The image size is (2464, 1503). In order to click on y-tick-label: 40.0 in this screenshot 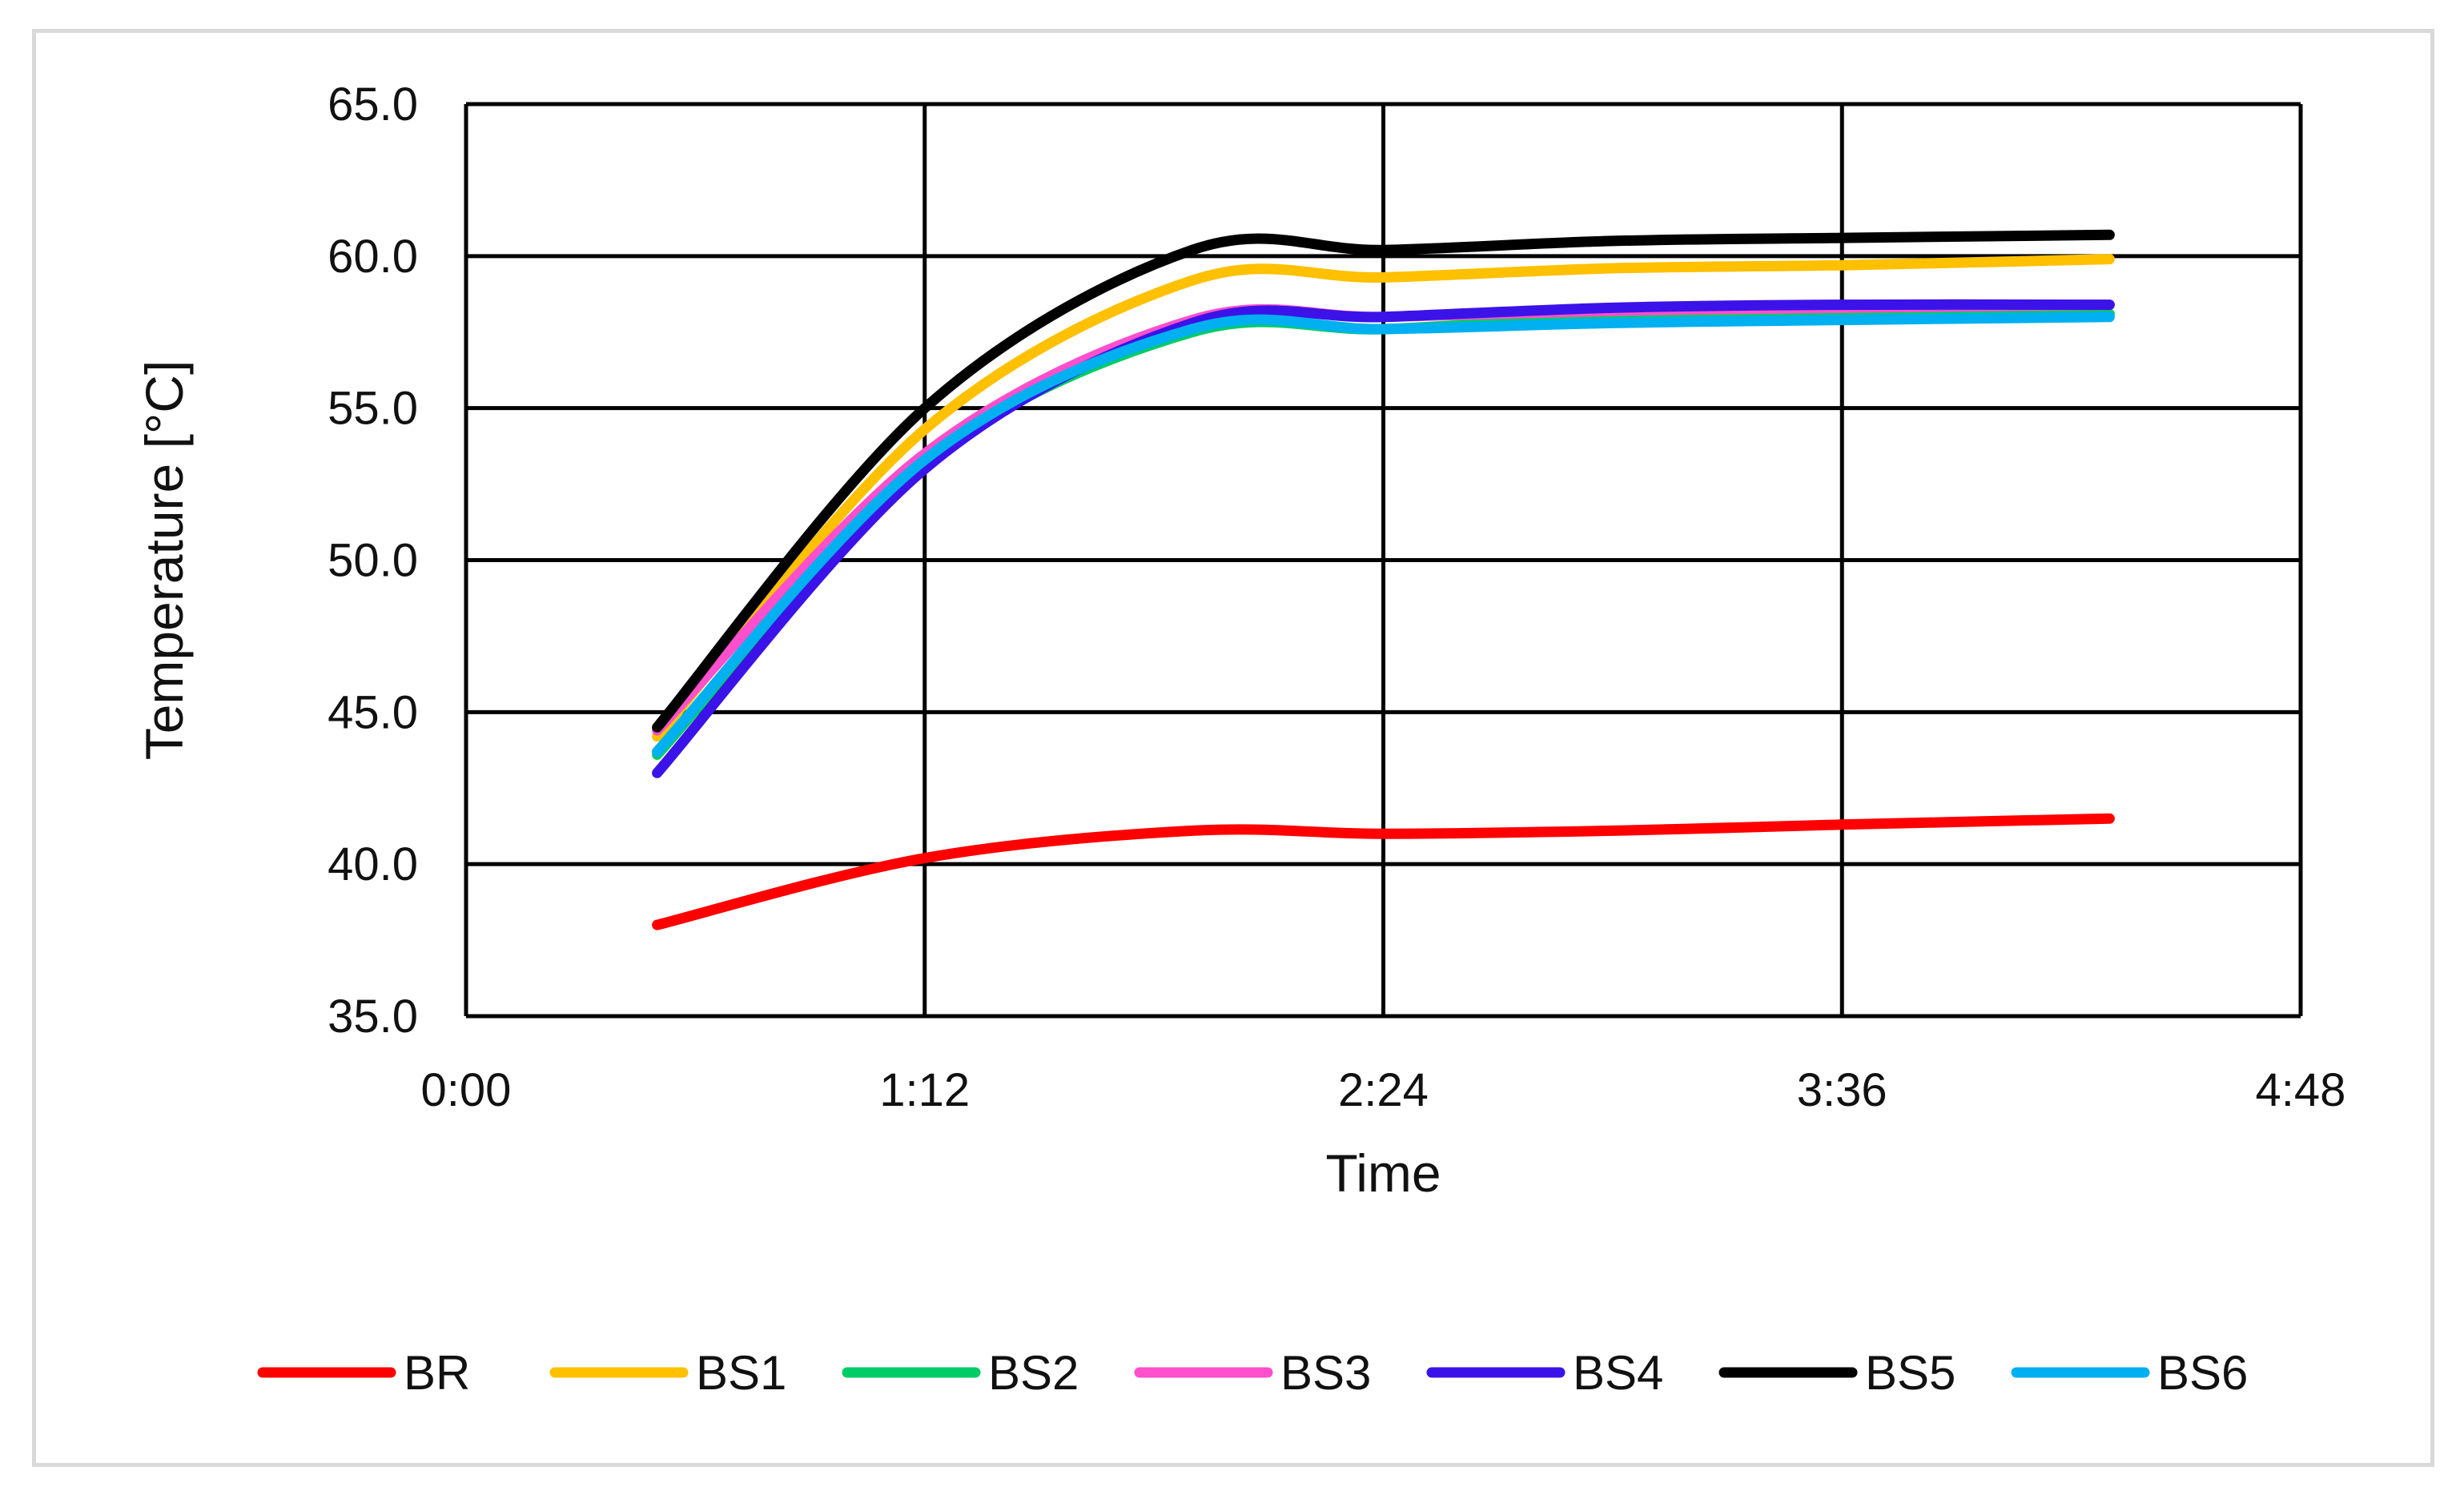, I will do `click(373, 864)`.